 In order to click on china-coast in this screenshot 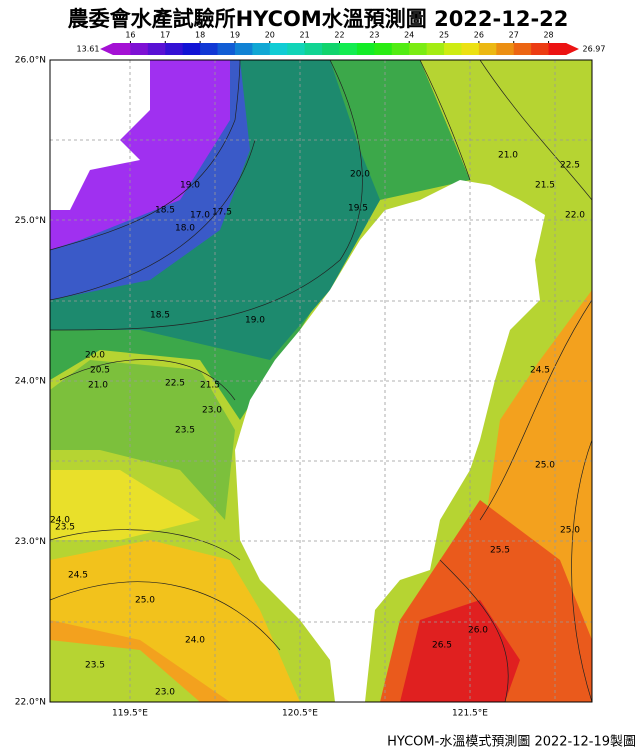, I will do `click(100, 135)`.